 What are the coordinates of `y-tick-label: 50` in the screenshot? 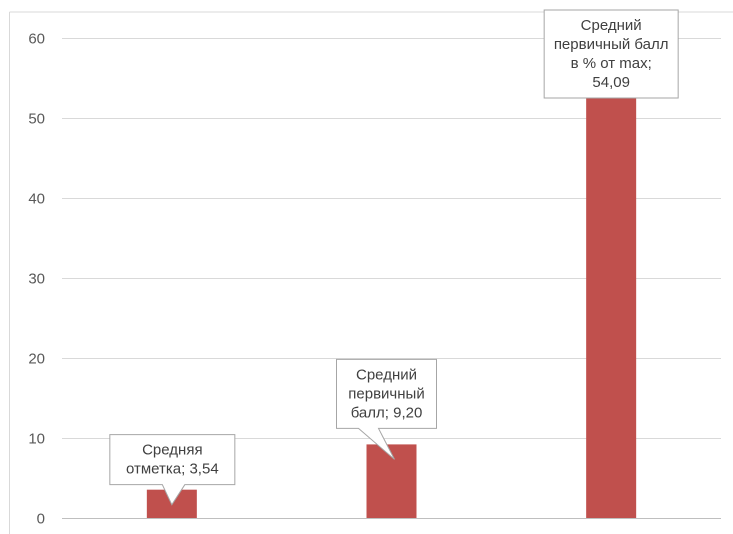 It's located at (36, 119).